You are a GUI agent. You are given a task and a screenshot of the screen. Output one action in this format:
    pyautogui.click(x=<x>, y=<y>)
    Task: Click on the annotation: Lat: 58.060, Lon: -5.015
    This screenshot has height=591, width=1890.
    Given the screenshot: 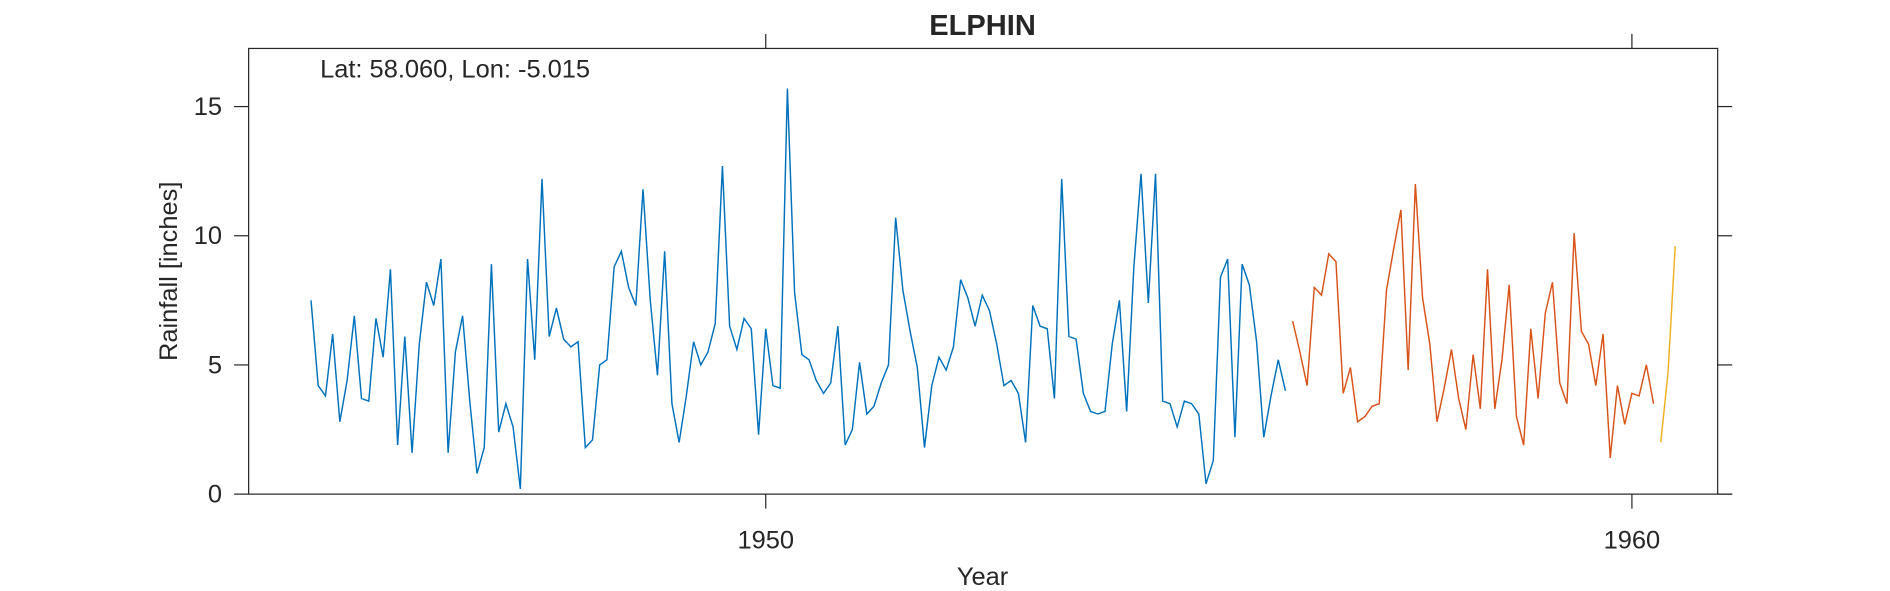 What is the action you would take?
    pyautogui.click(x=455, y=70)
    